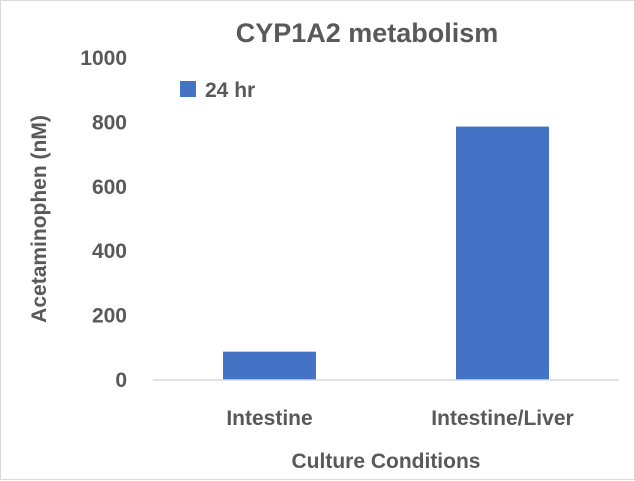 Image resolution: width=635 pixels, height=481 pixels. What do you see at coordinates (39, 219) in the screenshot?
I see `y-axis-title: Acetaminophen (nM)` at bounding box center [39, 219].